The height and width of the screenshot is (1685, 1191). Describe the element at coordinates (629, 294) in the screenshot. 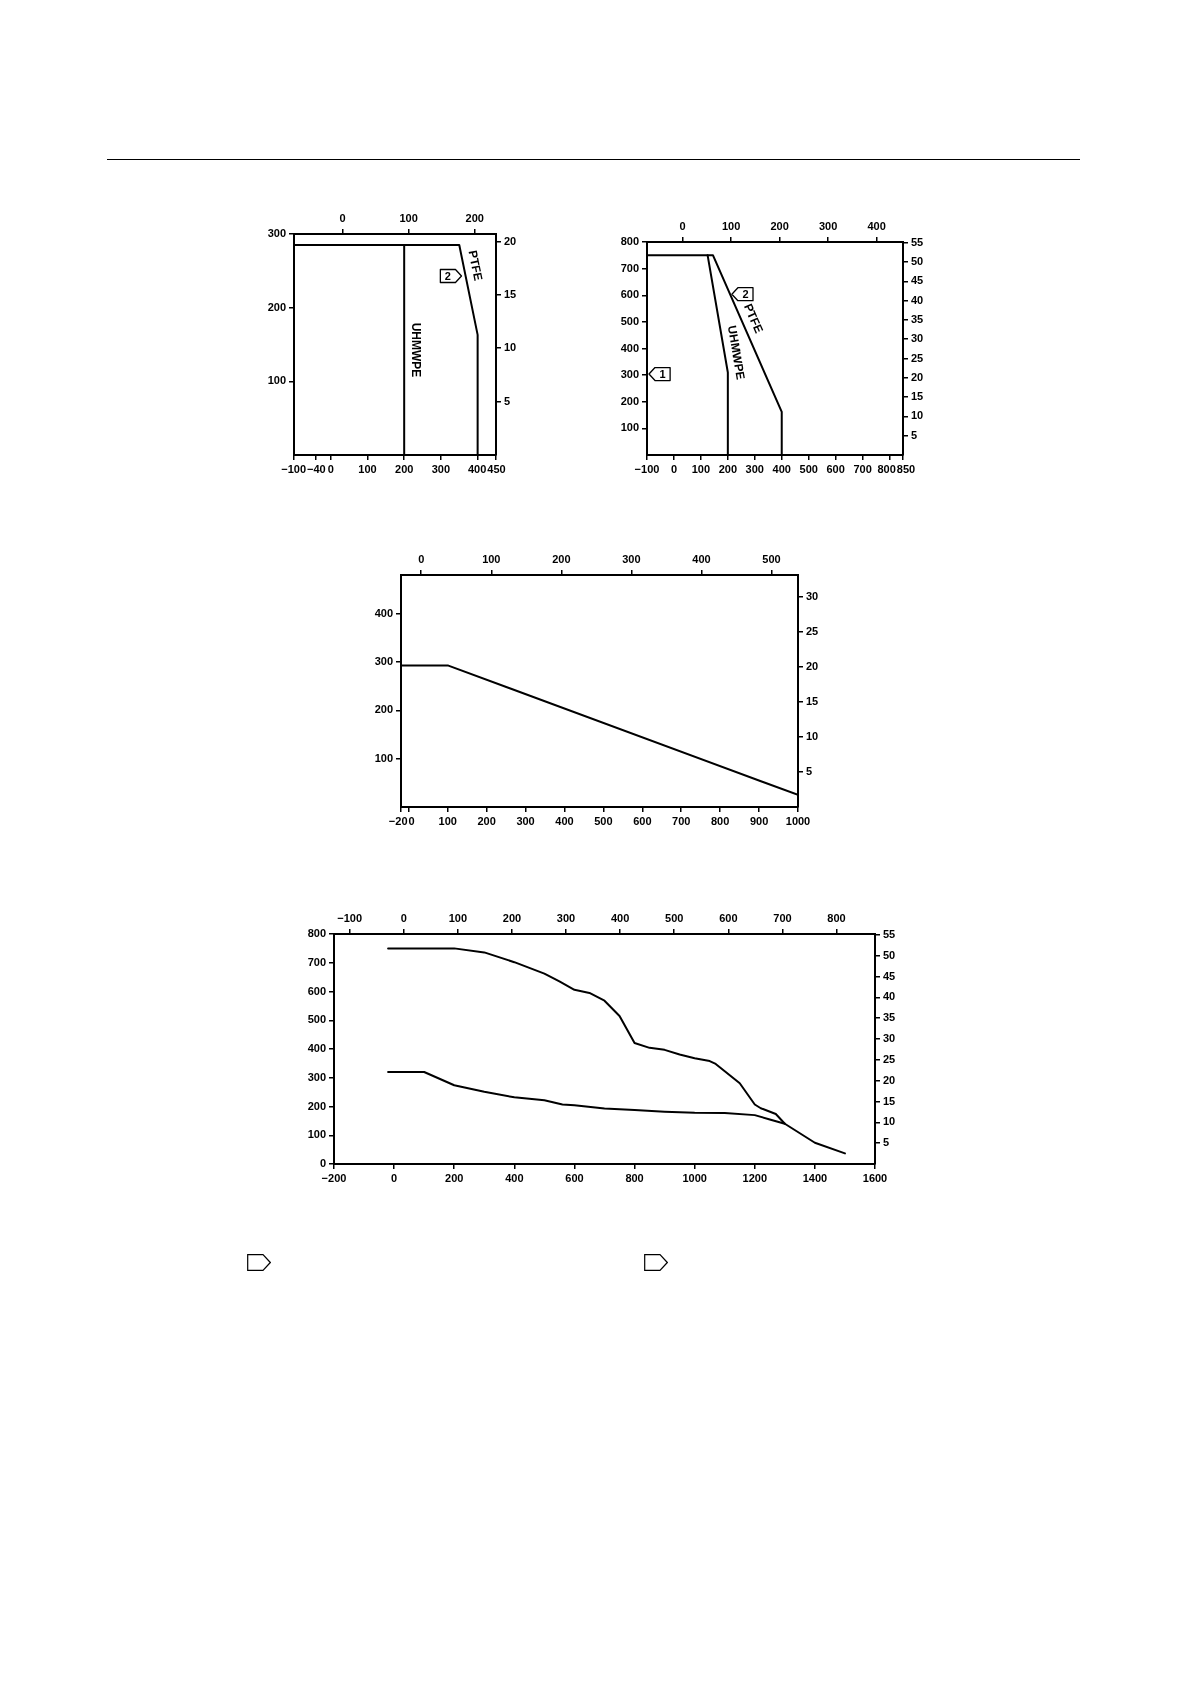

I see `y-tick-label: 600` at that location.